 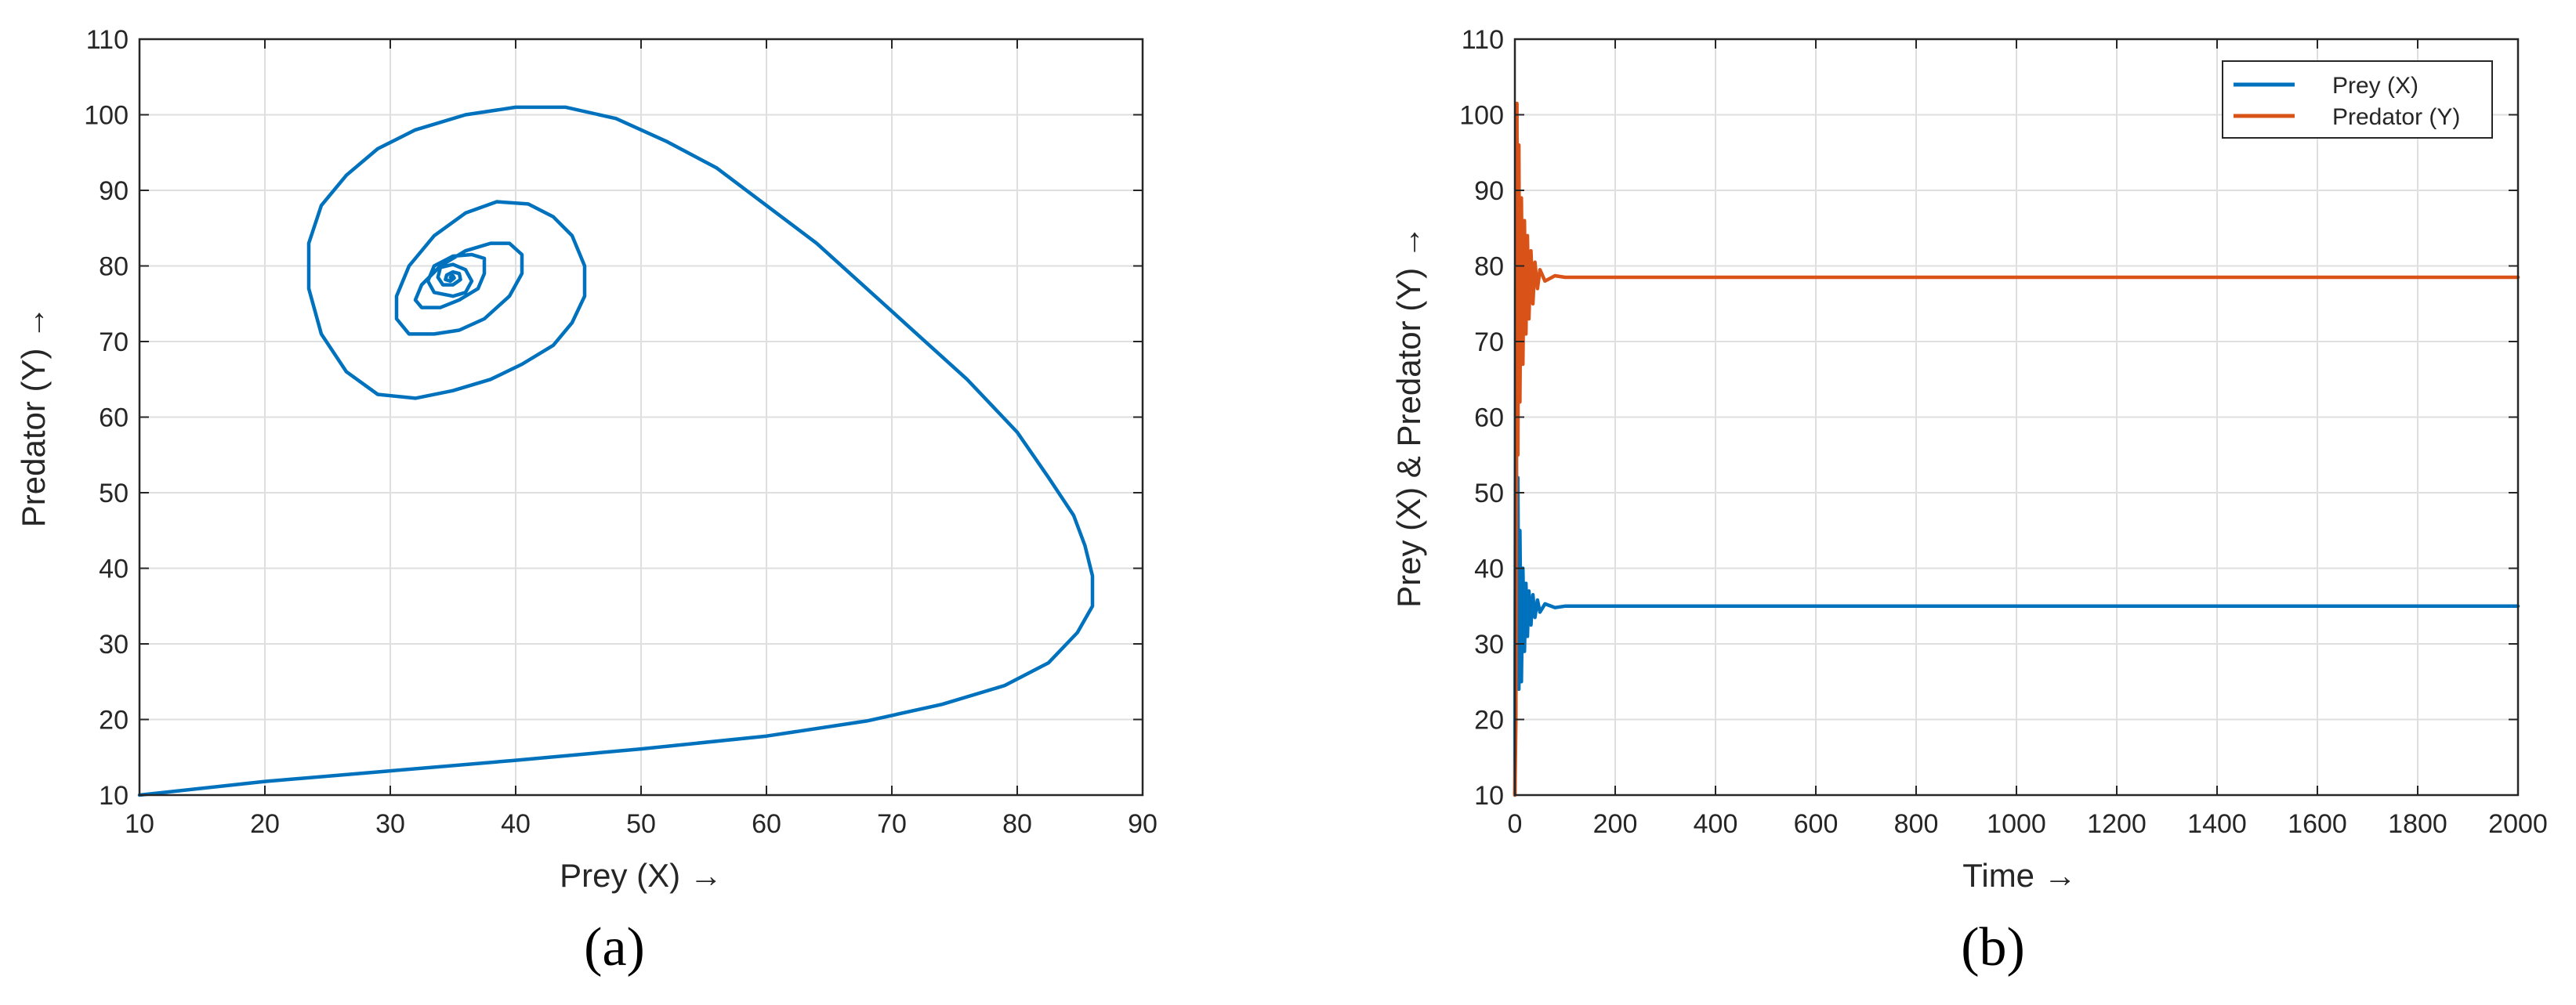 I want to click on chart-b-x-axis-label: Time →, so click(x=2019, y=875).